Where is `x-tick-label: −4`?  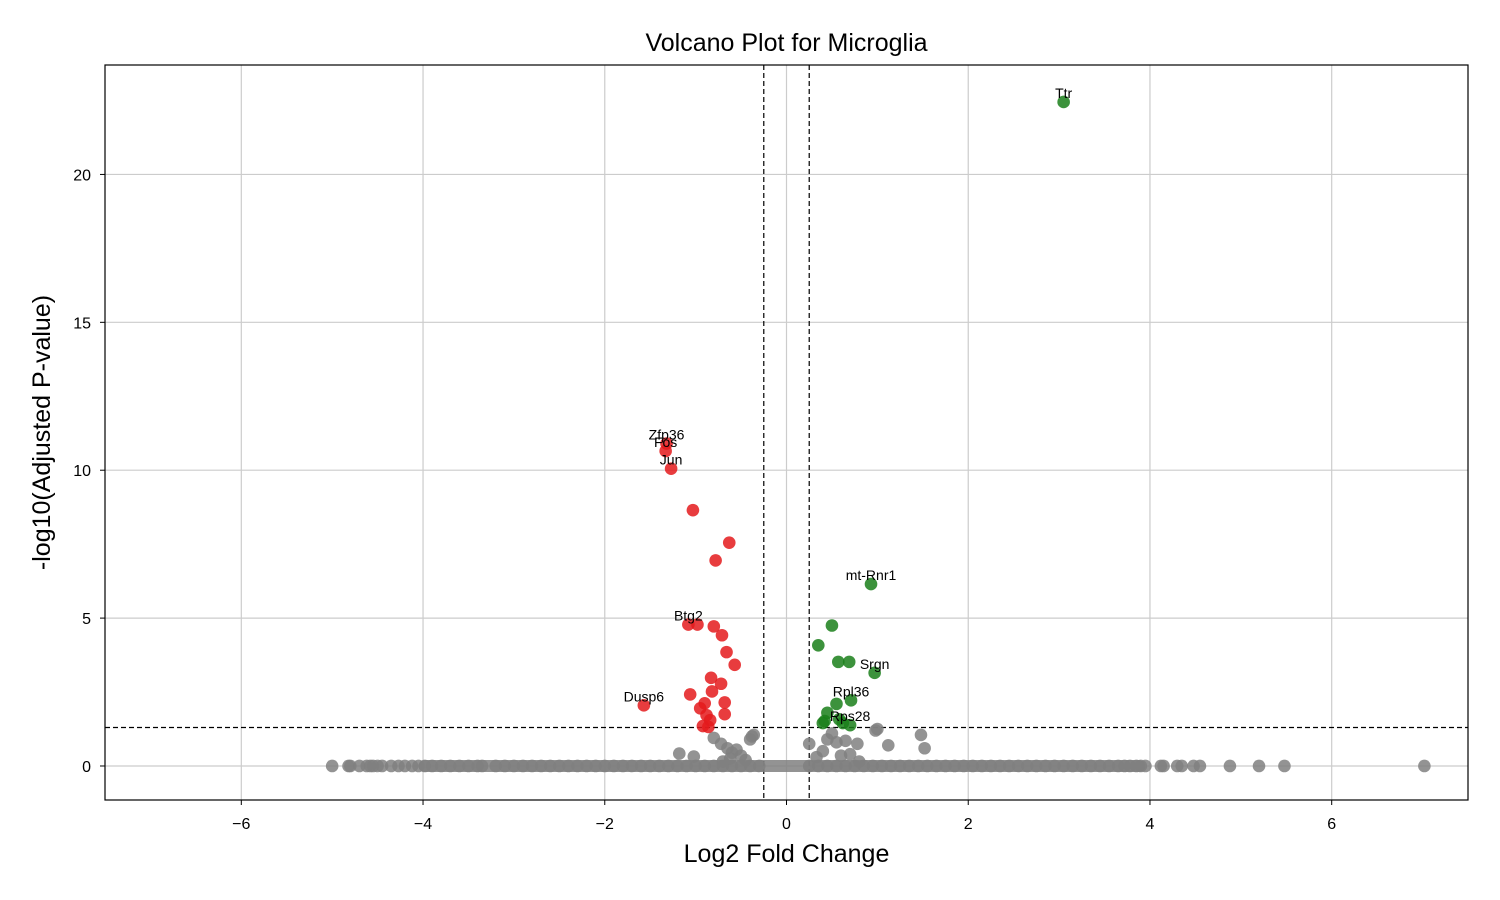
x-tick-label: −4 is located at coordinates (423, 824).